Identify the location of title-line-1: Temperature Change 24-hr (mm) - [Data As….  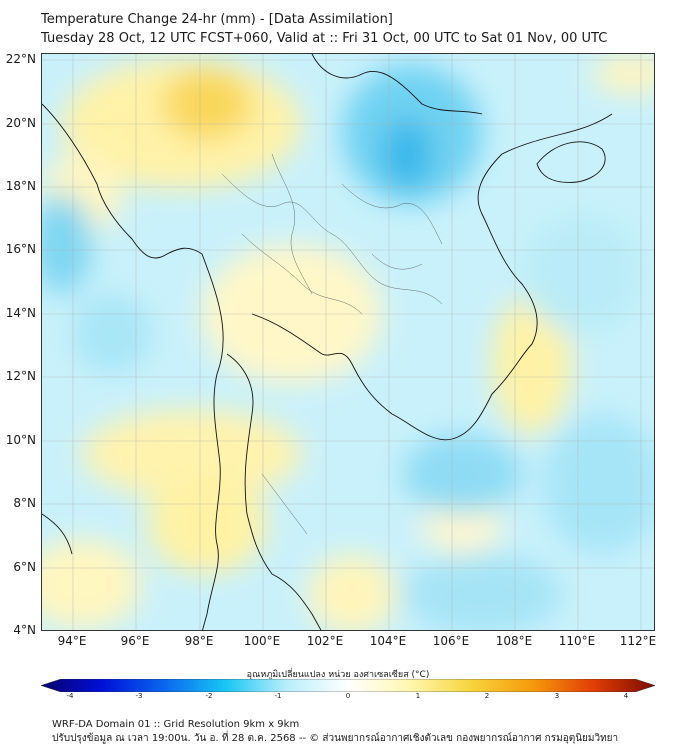
(217, 19).